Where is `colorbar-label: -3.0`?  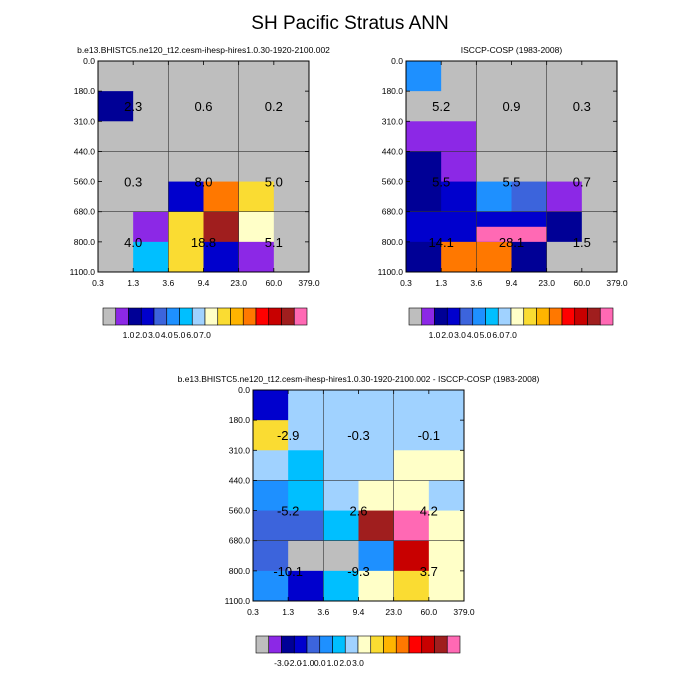
colorbar-label: -3.0 is located at coordinates (281, 663).